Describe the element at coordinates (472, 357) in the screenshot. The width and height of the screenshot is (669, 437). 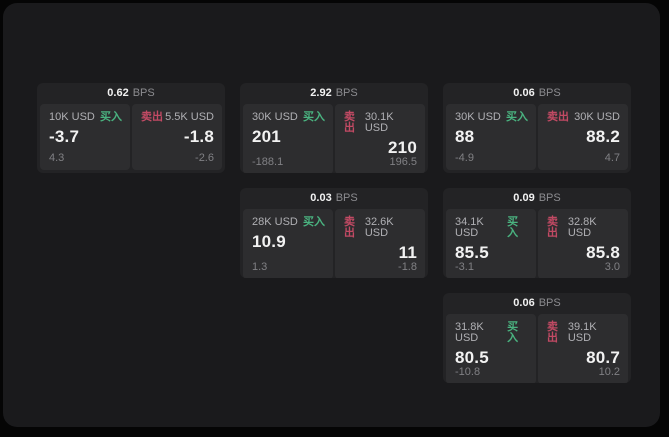
I see `buy-price: 80.5` at that location.